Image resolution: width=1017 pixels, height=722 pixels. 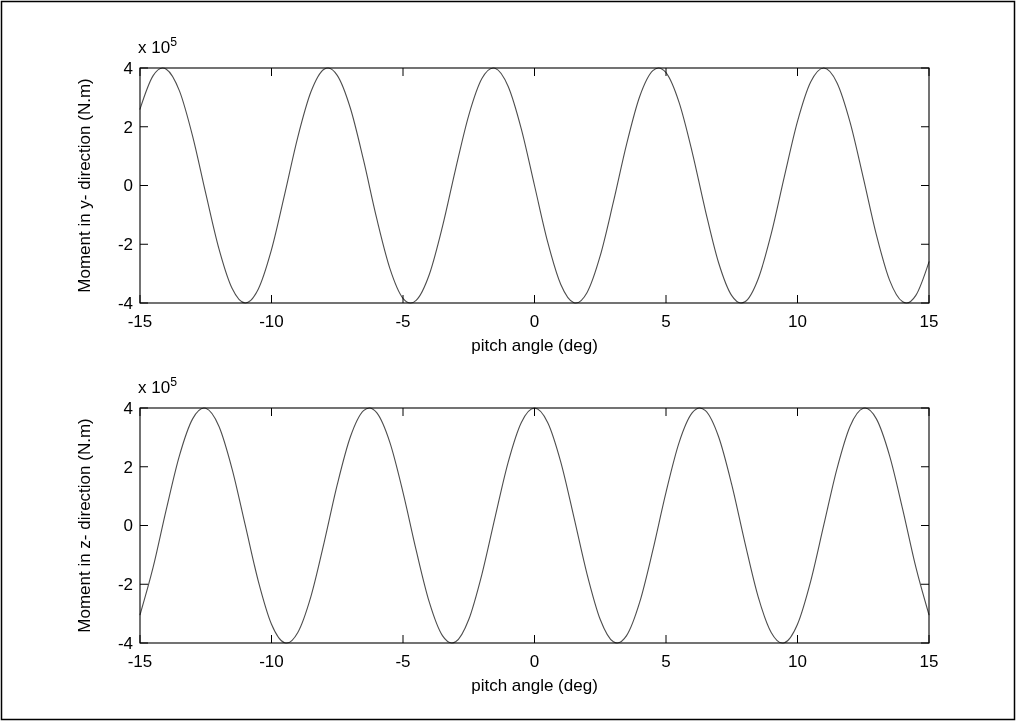 I want to click on y-axis-title: Moment in y- direction (N.m), so click(x=84, y=185).